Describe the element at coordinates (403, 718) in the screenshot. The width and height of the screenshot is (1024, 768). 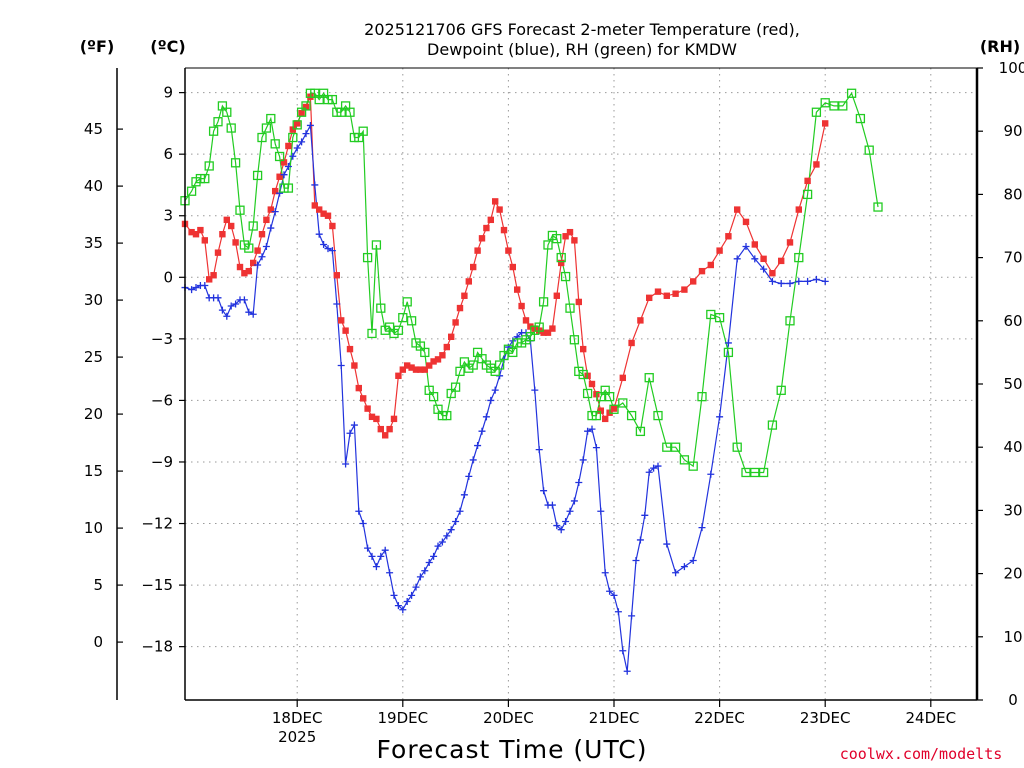
I see `time-tick-label: 19DEC` at that location.